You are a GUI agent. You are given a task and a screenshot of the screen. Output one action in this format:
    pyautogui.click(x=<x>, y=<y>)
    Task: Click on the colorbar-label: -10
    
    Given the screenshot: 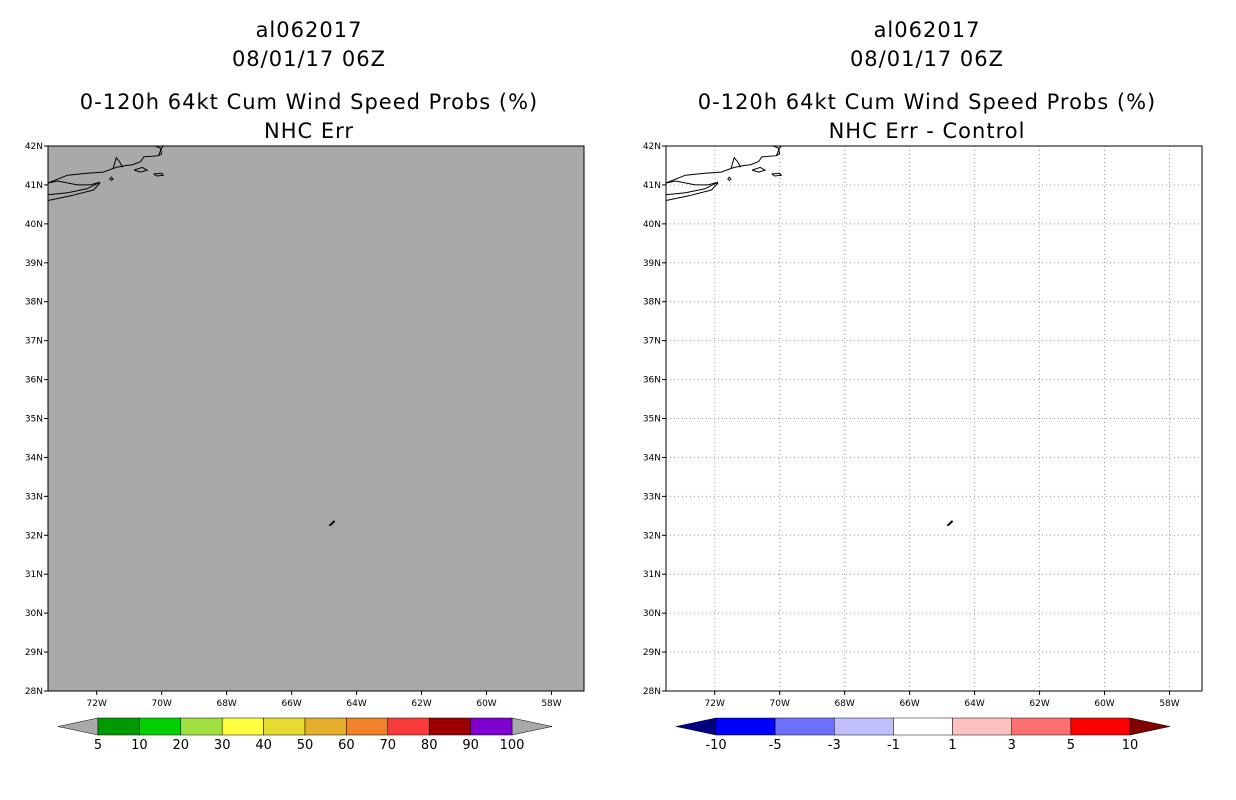 What is the action you would take?
    pyautogui.click(x=715, y=745)
    